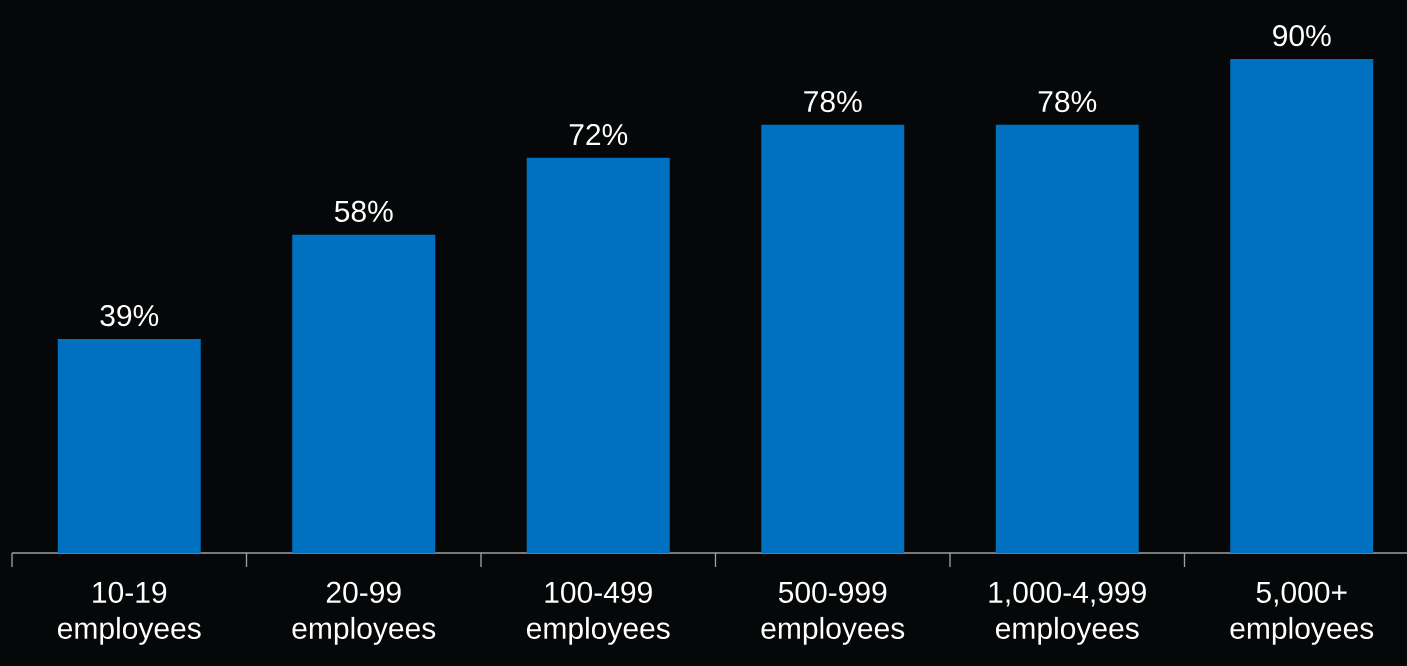  I want to click on data-label: 58%, so click(363, 211).